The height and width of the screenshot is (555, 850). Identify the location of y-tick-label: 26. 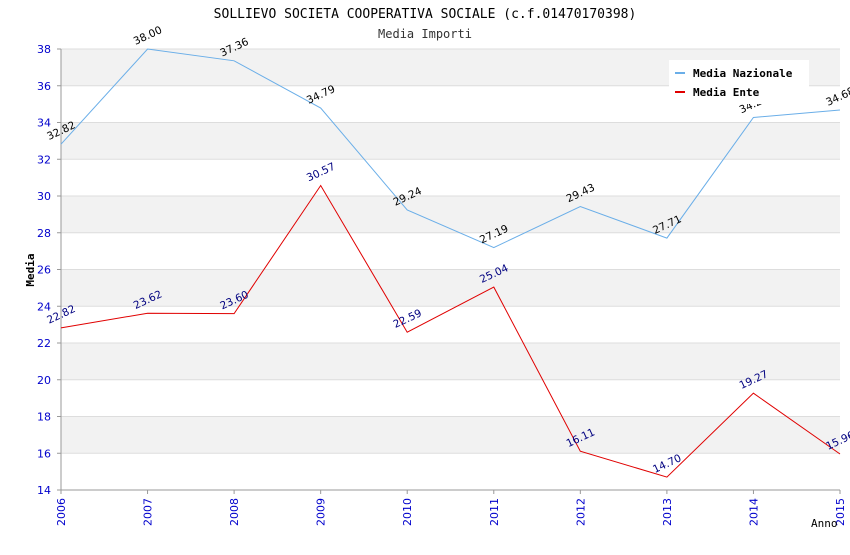
(44, 270).